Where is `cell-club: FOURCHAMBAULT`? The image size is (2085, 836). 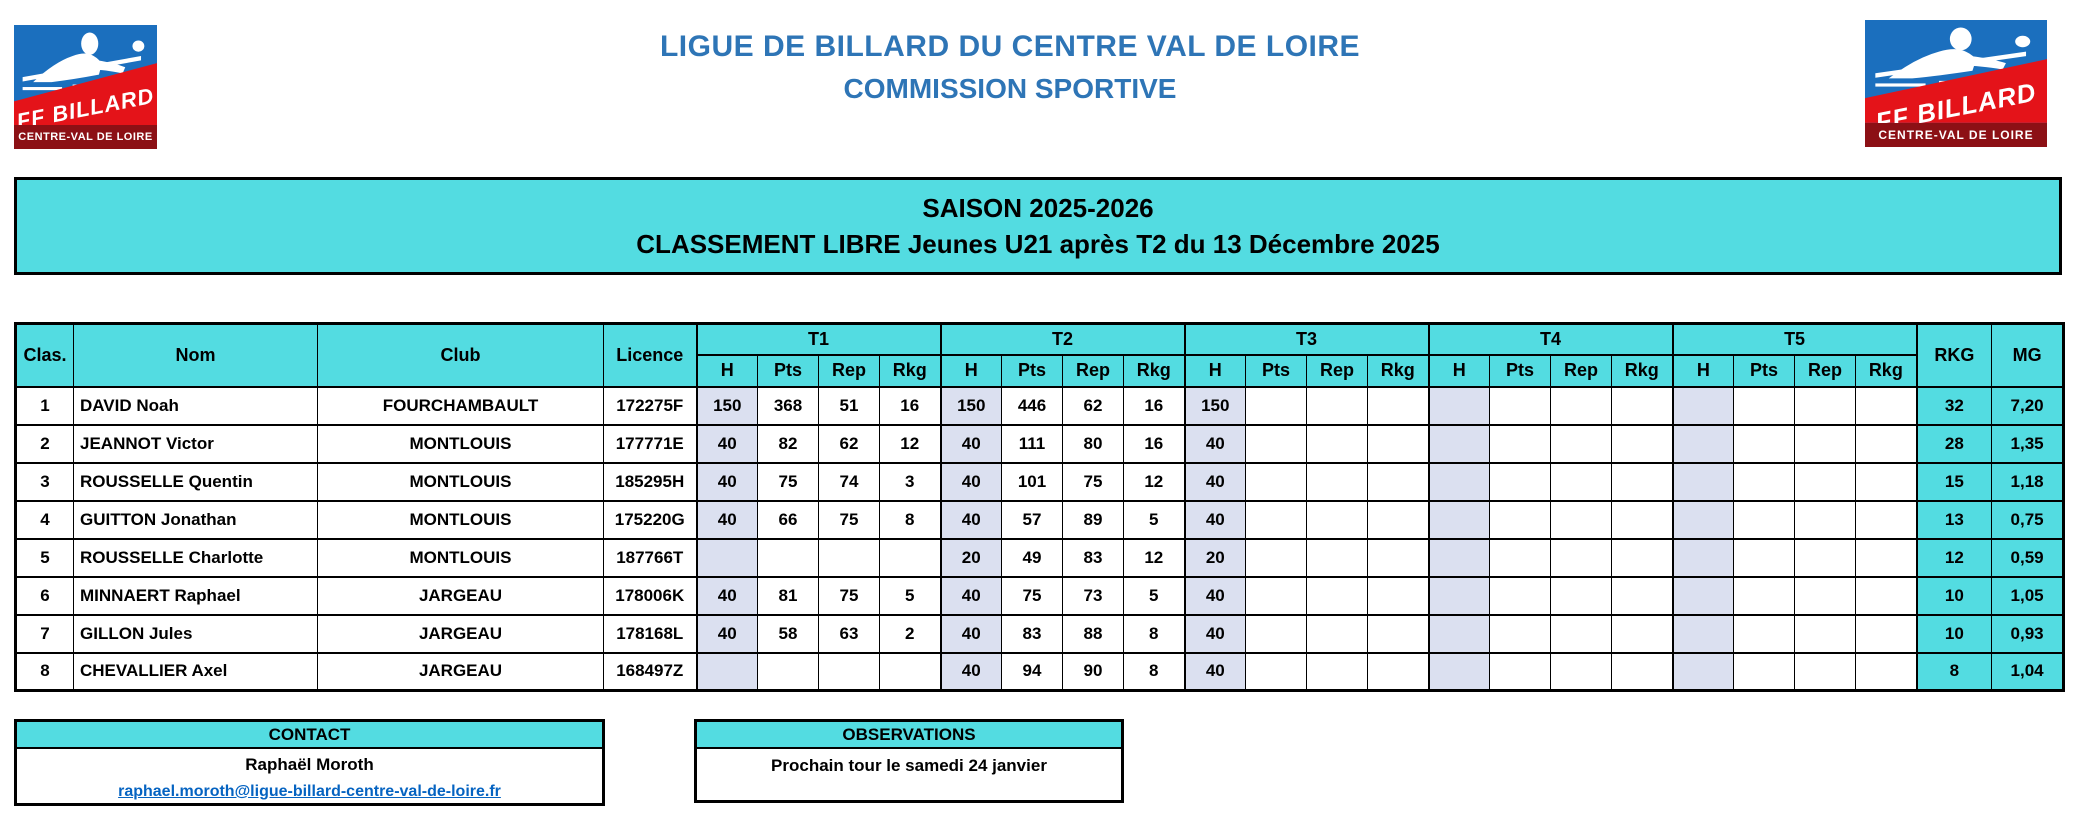 cell-club: FOURCHAMBAULT is located at coordinates (460, 405).